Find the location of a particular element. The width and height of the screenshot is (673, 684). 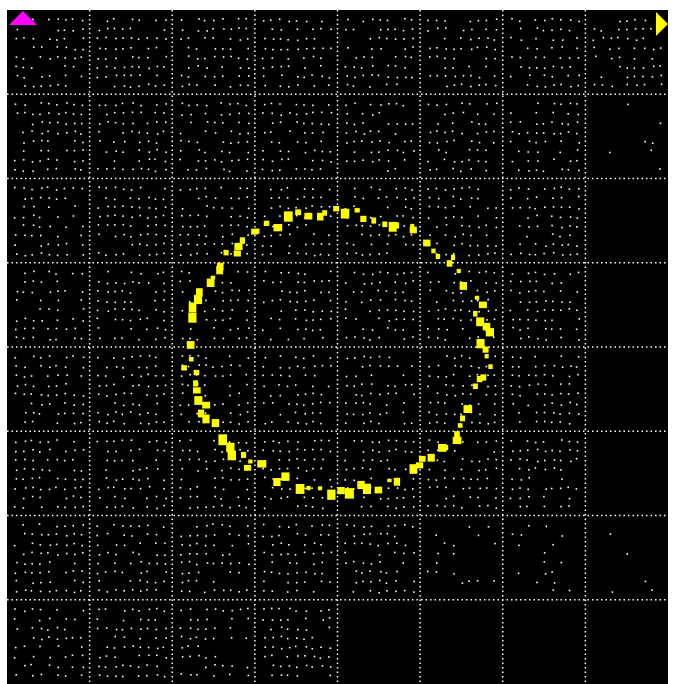

channel1-marker-icon is located at coordinates (23, 18).